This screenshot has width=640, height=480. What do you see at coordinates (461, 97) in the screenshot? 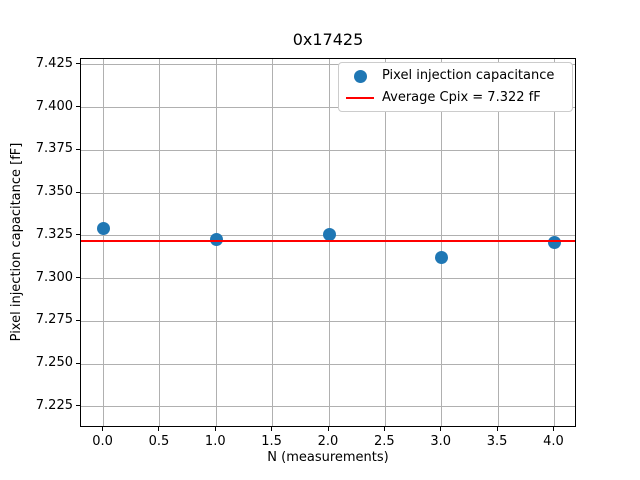
I see `legend-label-average: Average Cpix = 7.322 fF` at bounding box center [461, 97].